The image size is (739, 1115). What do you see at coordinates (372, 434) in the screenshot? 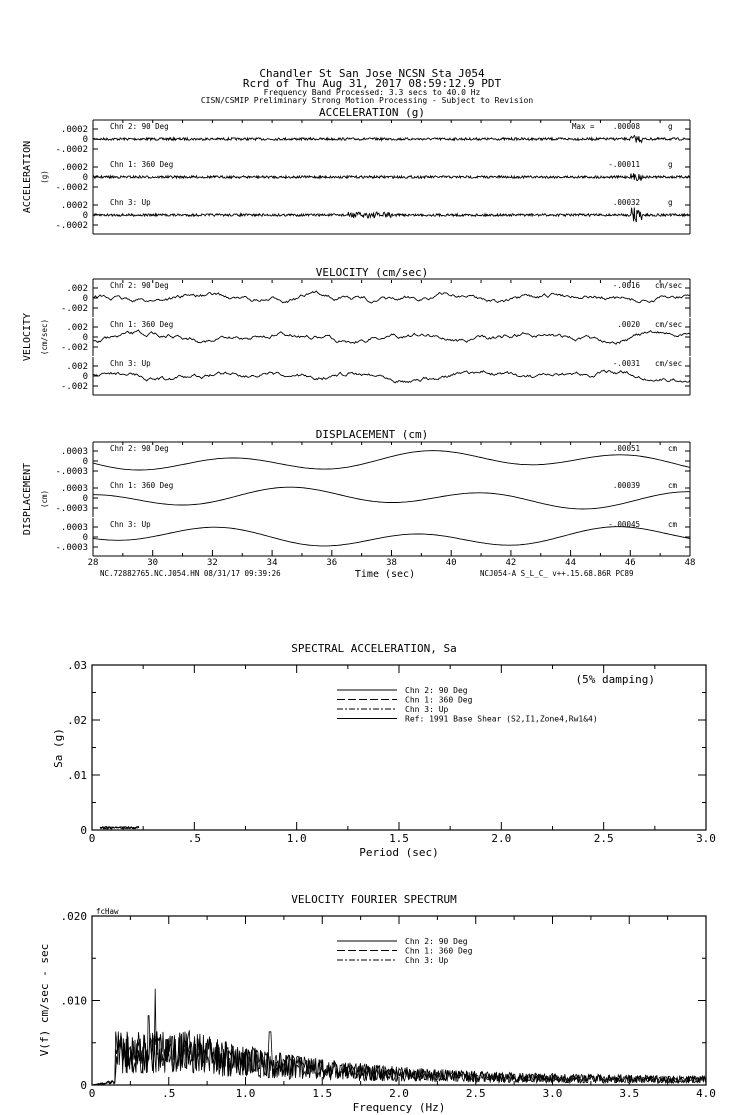
I see `panel-title: DISPLACEMENT (cm)` at bounding box center [372, 434].